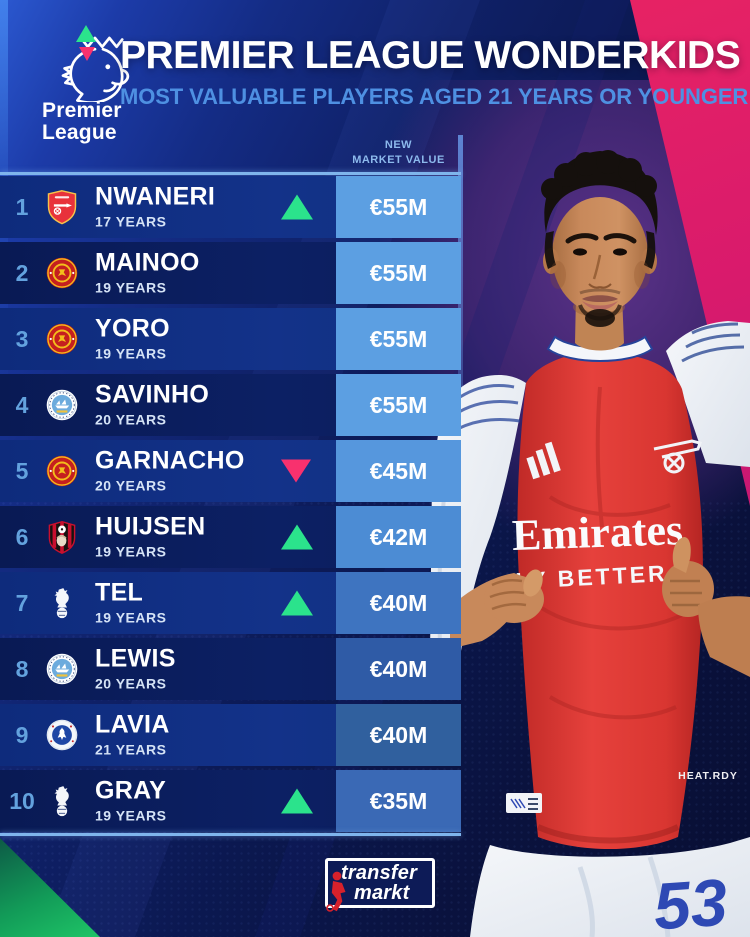 The height and width of the screenshot is (937, 750). I want to click on table-row: 3 YORO 19 YEARS €55M, so click(230, 339).